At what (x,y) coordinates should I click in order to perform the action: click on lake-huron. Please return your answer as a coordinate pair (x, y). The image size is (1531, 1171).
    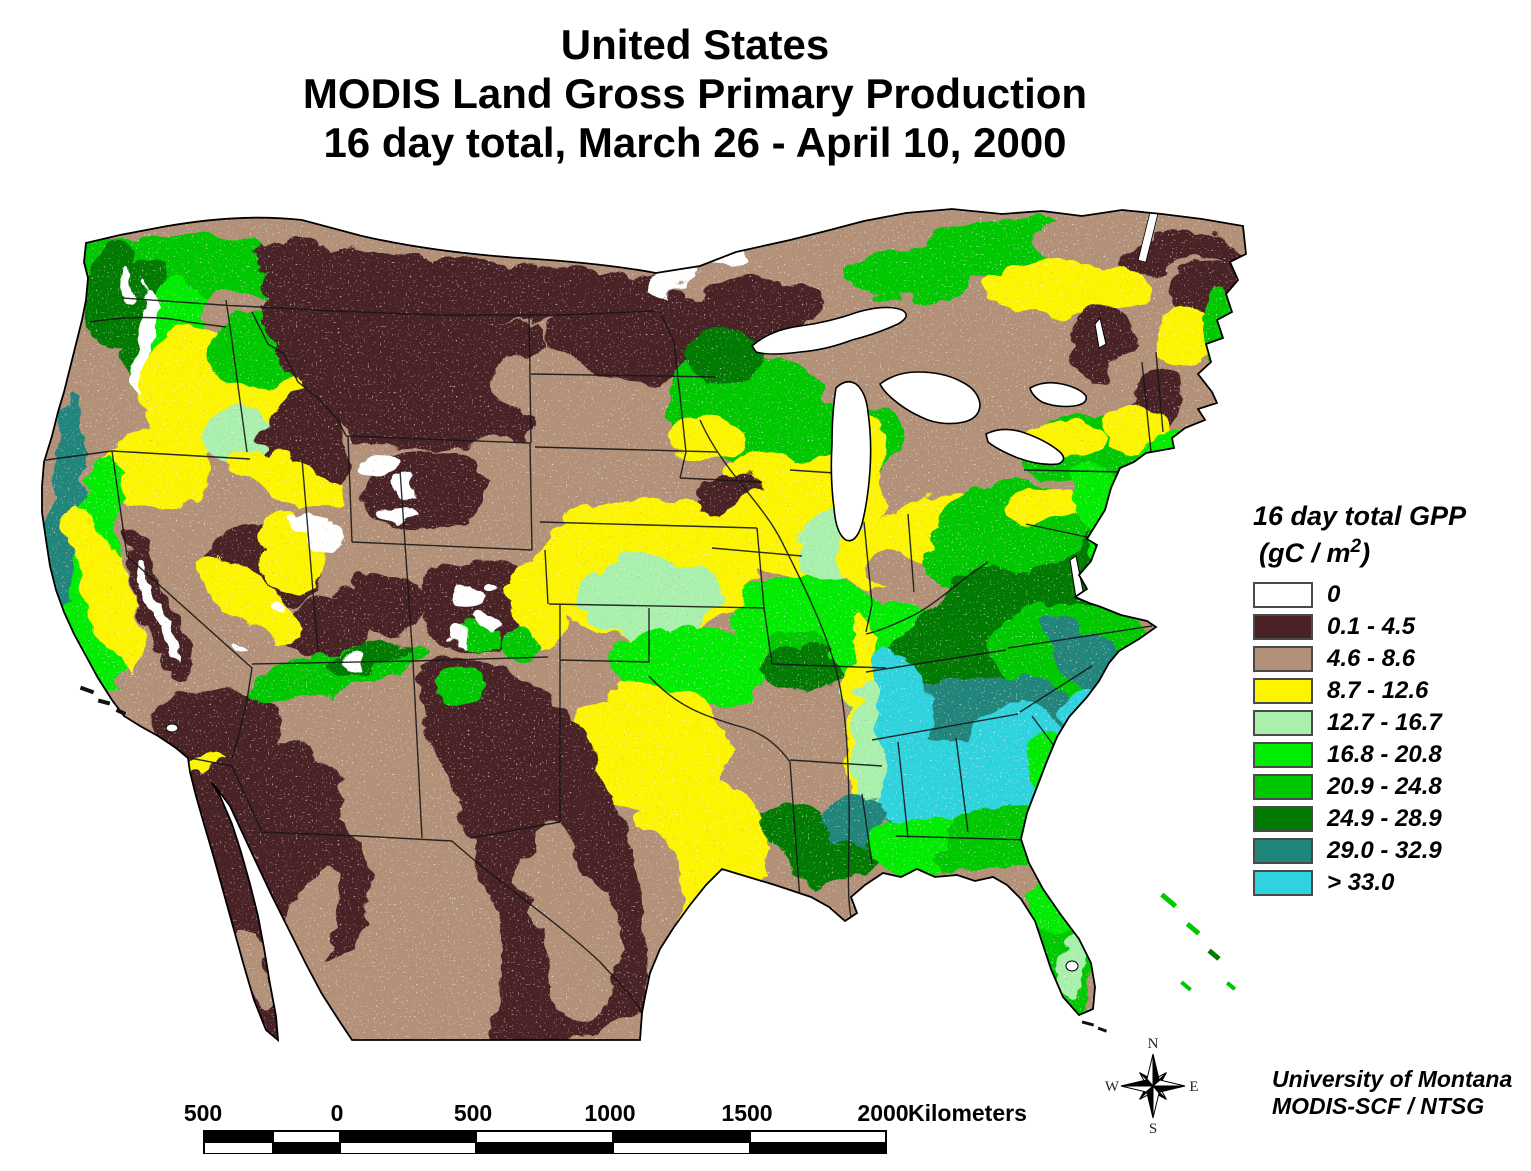
    Looking at the image, I should click on (929, 398).